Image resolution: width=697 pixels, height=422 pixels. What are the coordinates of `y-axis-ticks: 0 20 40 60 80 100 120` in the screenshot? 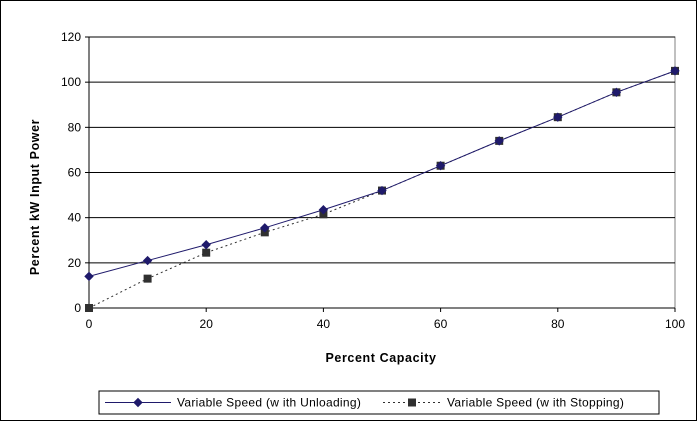 It's located at (75, 172).